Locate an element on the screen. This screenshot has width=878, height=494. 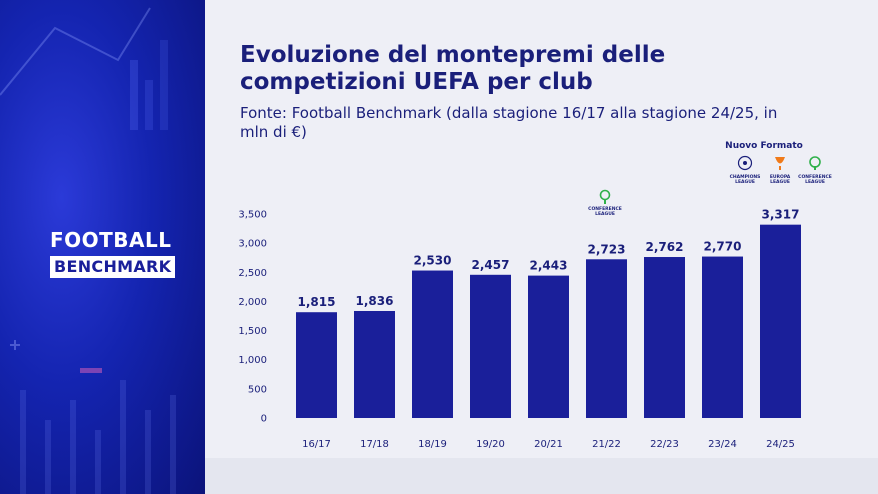
conference-league-logo: CONFERENCE LEAGUE is located at coordinates (815, 170).